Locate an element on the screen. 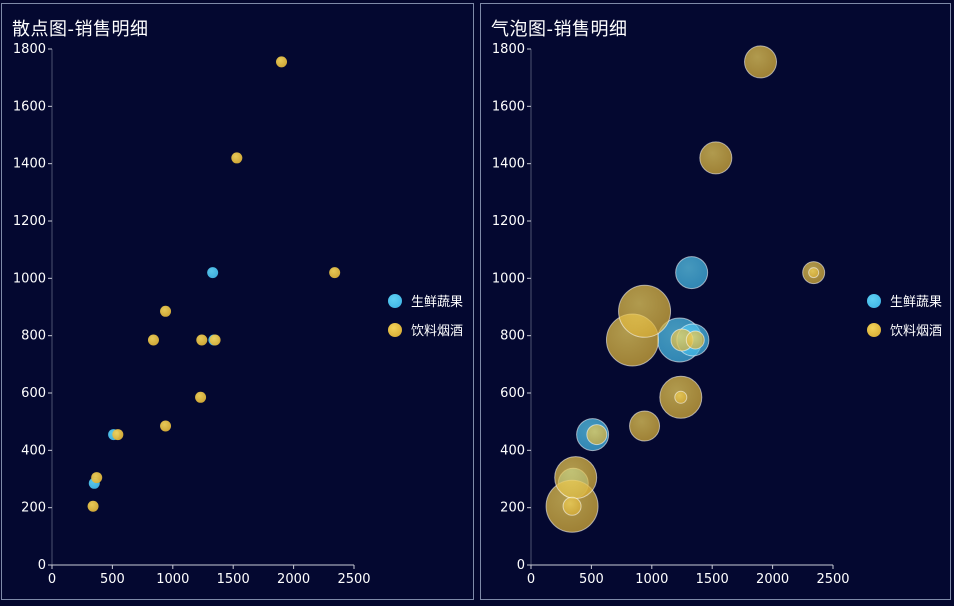  bubble-chart-title: 气泡图-销售明细 is located at coordinates (559, 29).